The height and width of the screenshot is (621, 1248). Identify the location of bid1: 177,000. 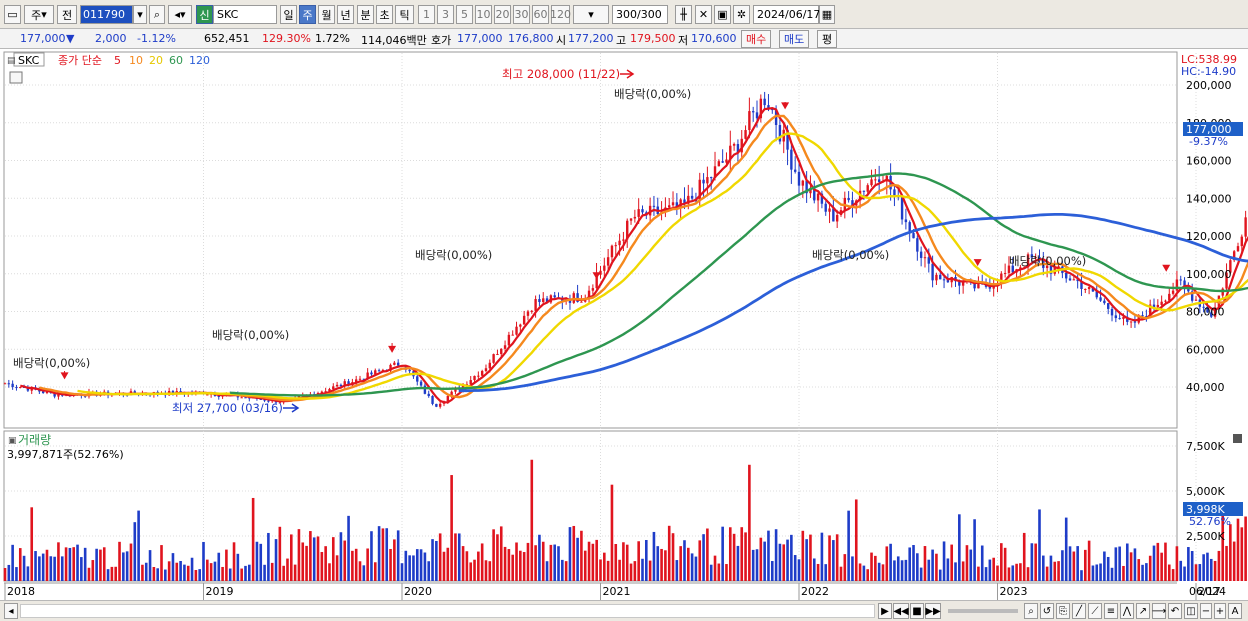
(480, 38).